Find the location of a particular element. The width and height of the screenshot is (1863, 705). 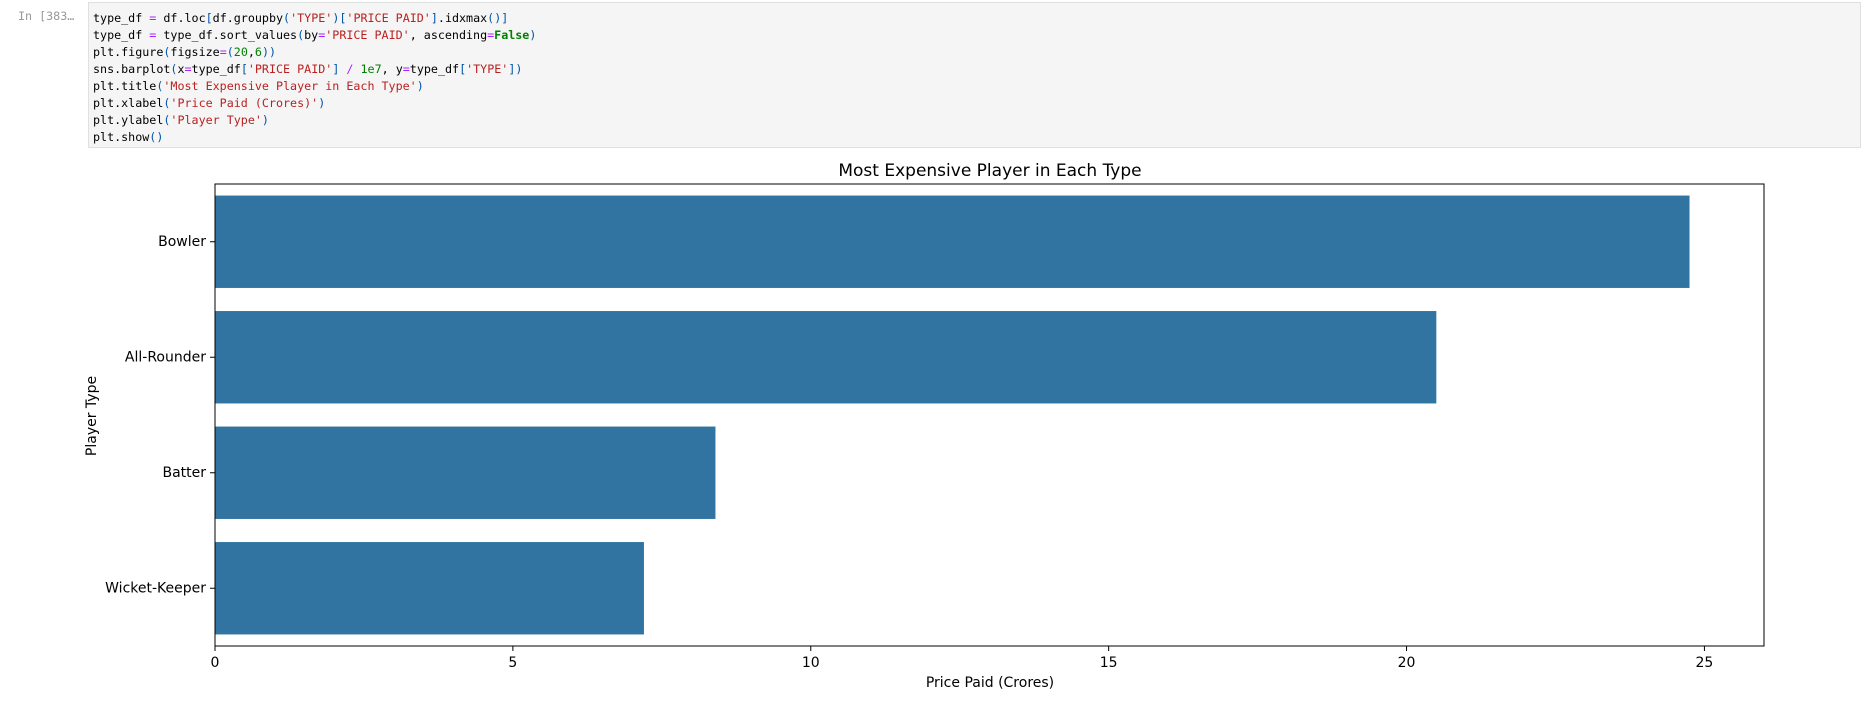

y-tick-label: Batter is located at coordinates (184, 473).